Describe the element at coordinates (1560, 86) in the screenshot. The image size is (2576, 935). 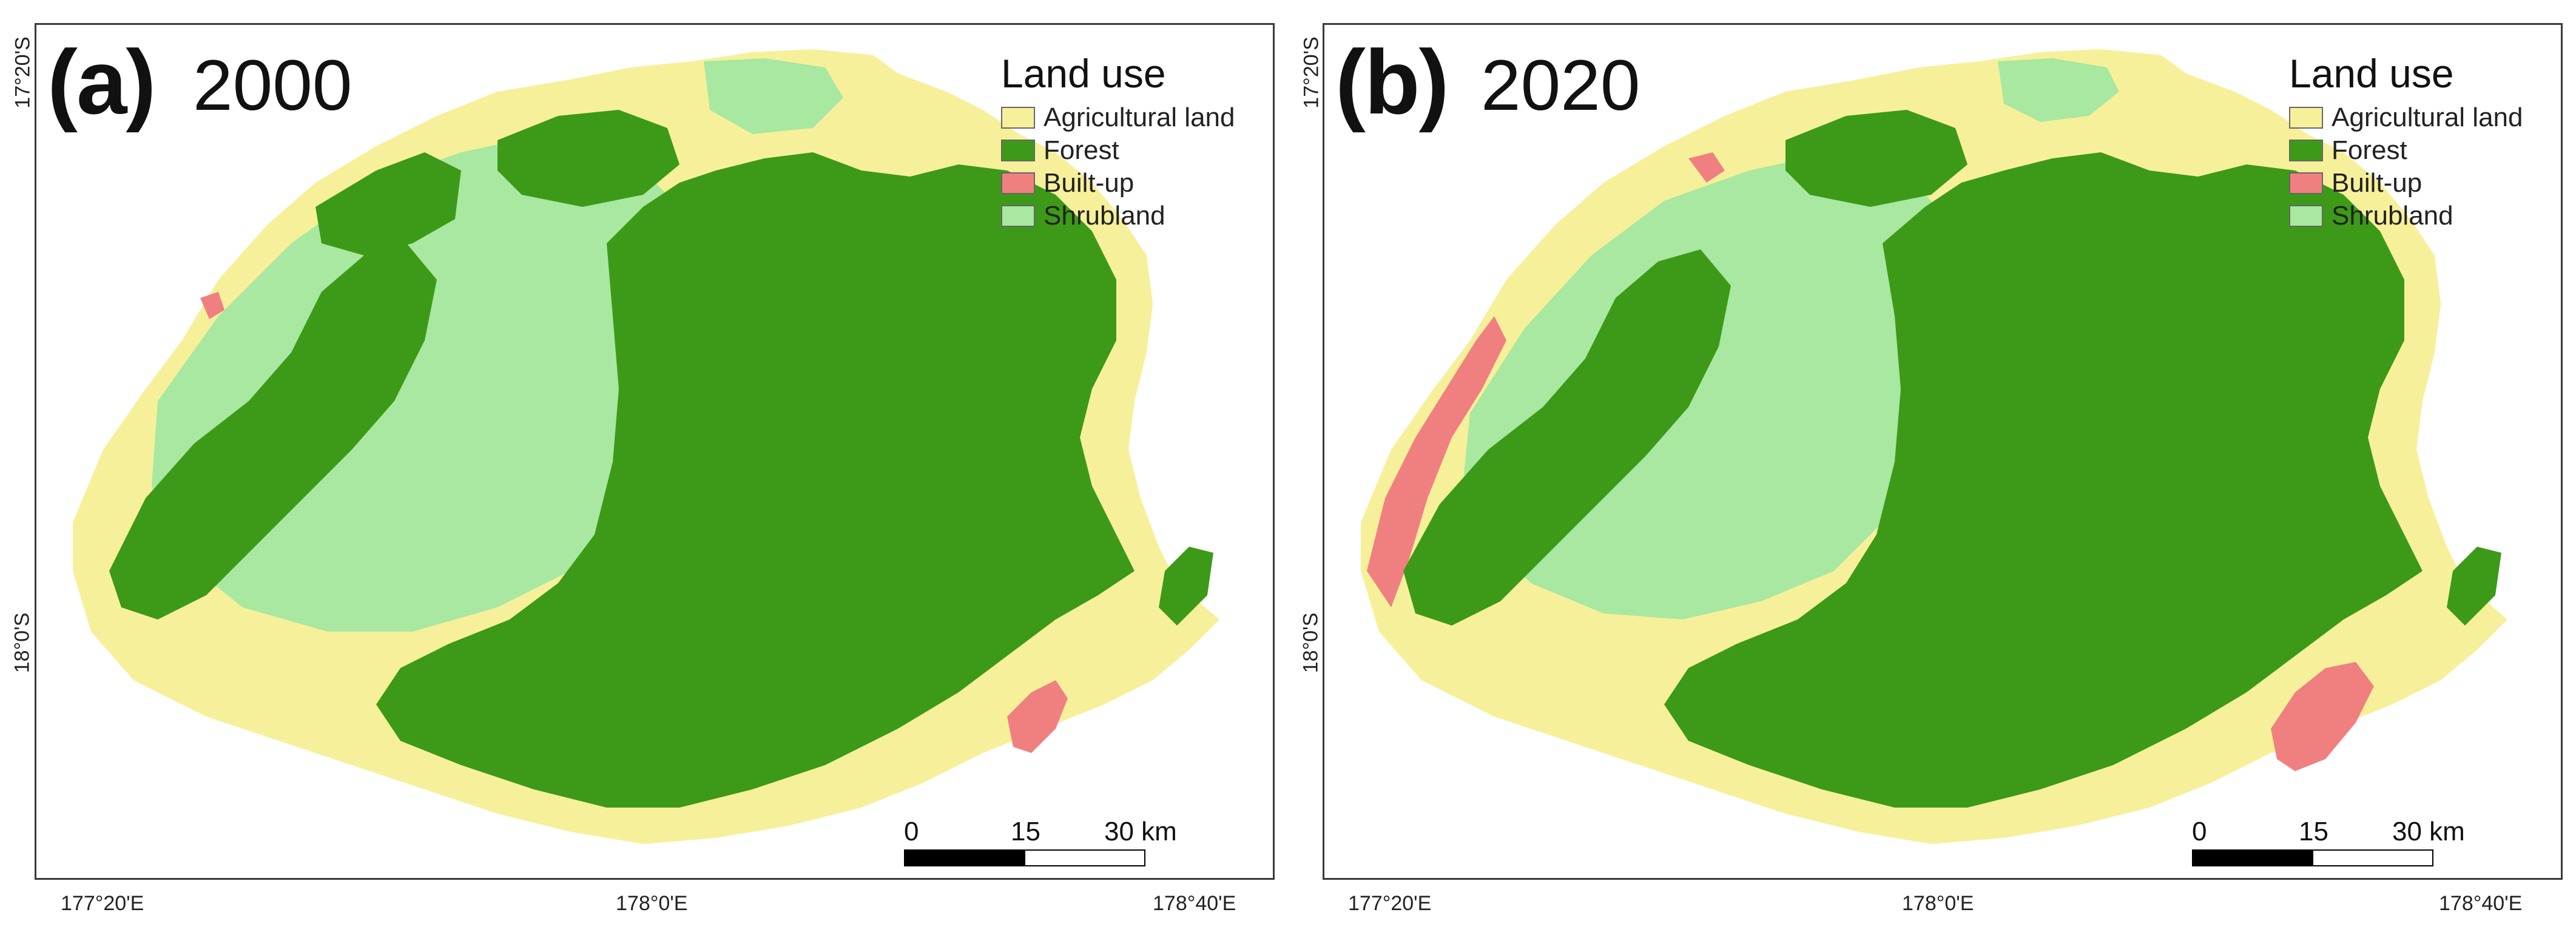
I see `panel-year: 2020` at that location.